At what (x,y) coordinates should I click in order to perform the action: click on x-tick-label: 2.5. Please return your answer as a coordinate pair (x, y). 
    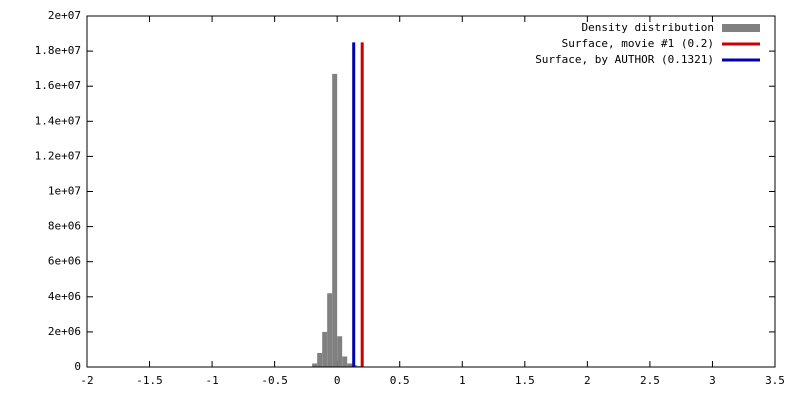
    Looking at the image, I should click on (650, 380).